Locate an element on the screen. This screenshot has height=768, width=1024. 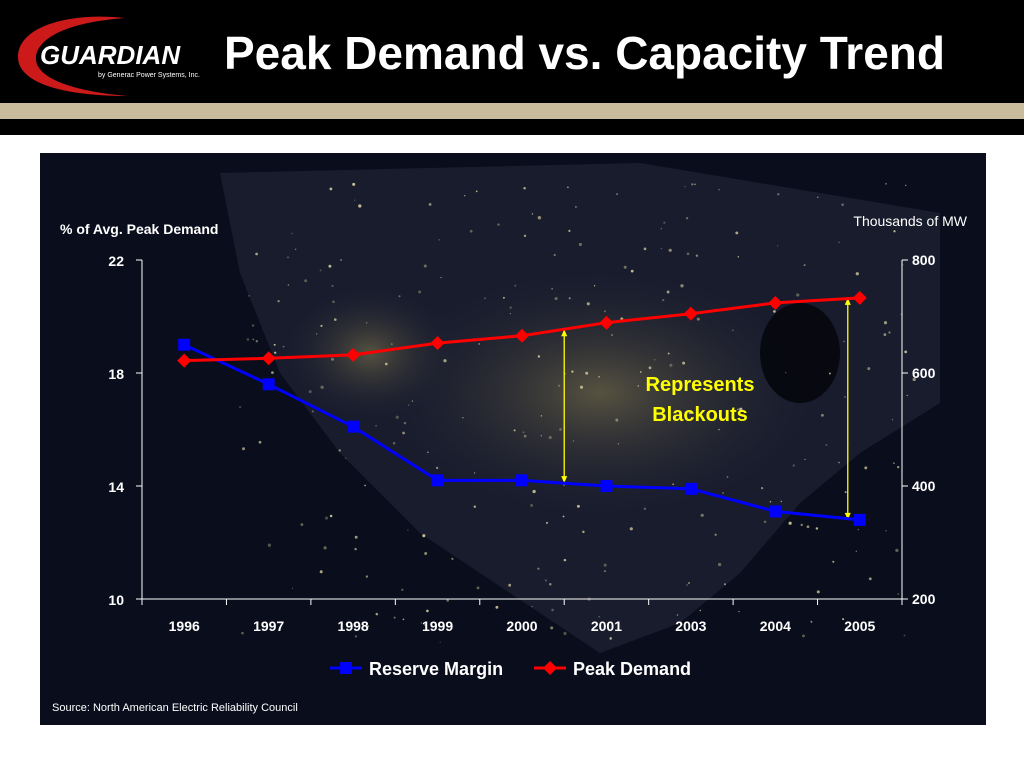
page-title: Peak Demand vs. Capacity Trend is located at coordinates (584, 53).